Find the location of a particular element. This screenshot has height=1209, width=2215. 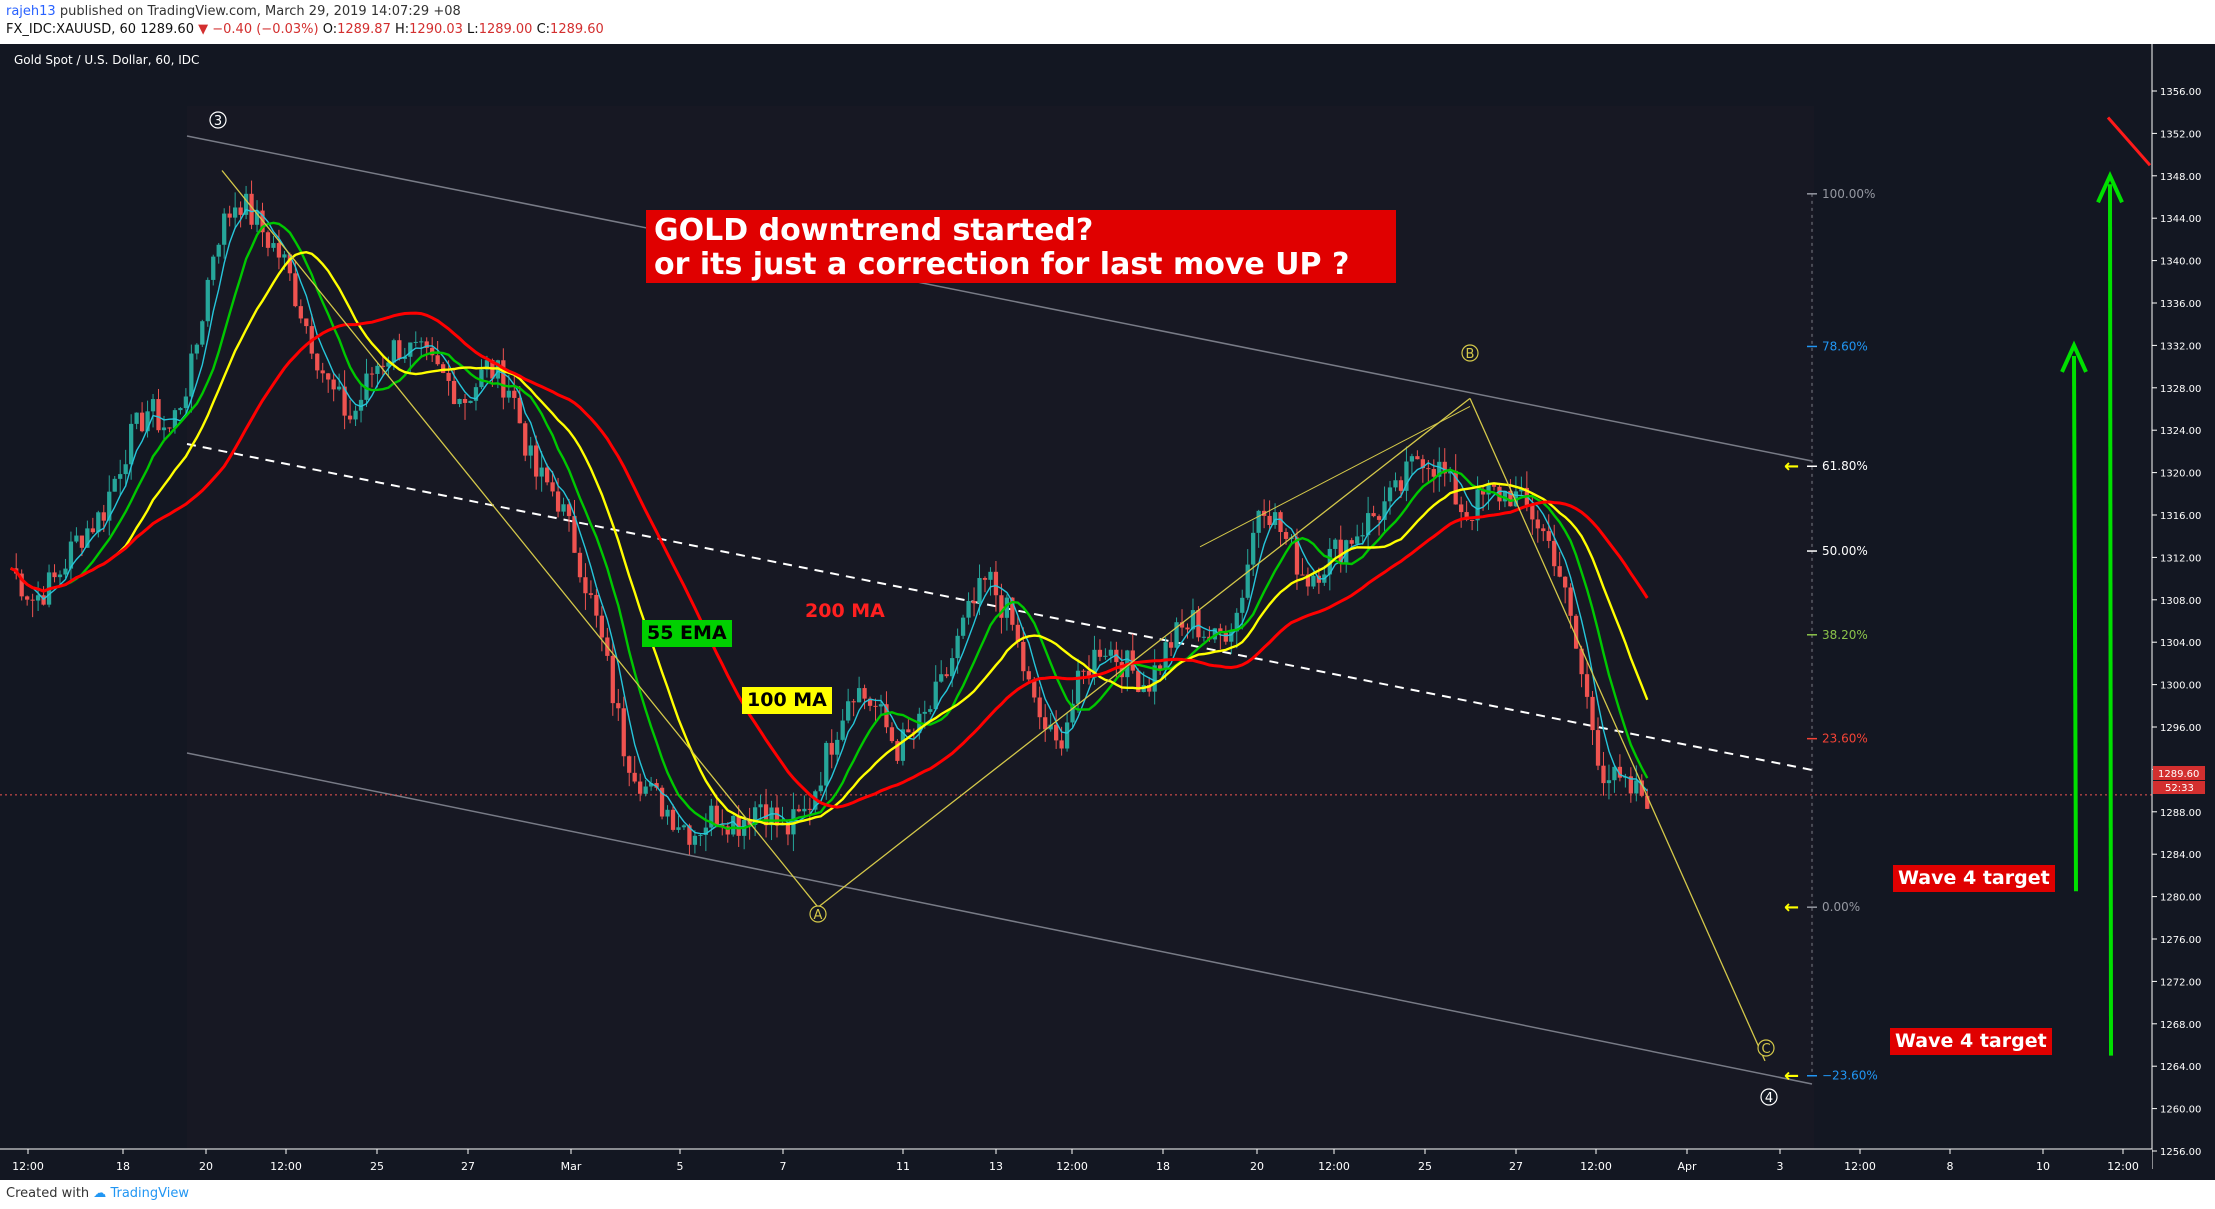

x-tick-label: 27 is located at coordinates (468, 1166).